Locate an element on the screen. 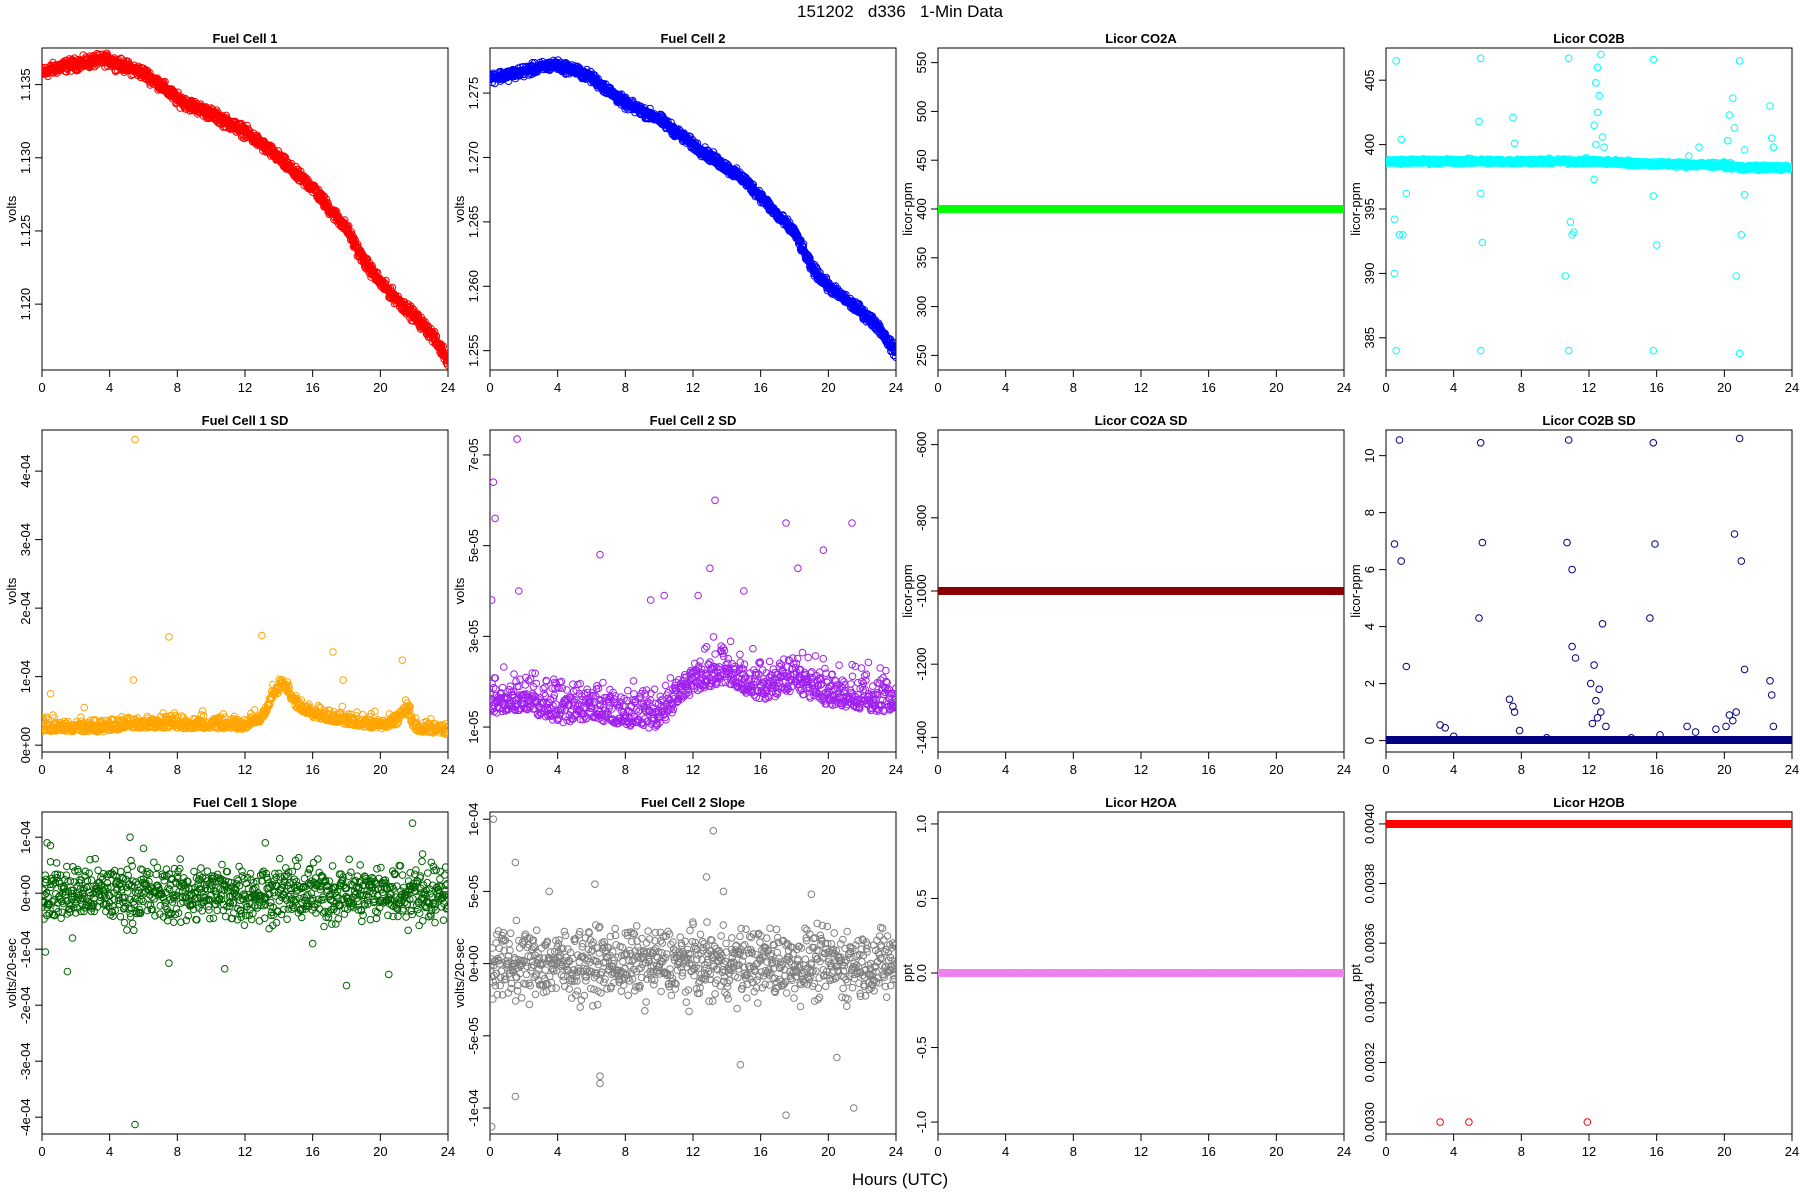  y-tick-label: 1.275 is located at coordinates (473, 93).